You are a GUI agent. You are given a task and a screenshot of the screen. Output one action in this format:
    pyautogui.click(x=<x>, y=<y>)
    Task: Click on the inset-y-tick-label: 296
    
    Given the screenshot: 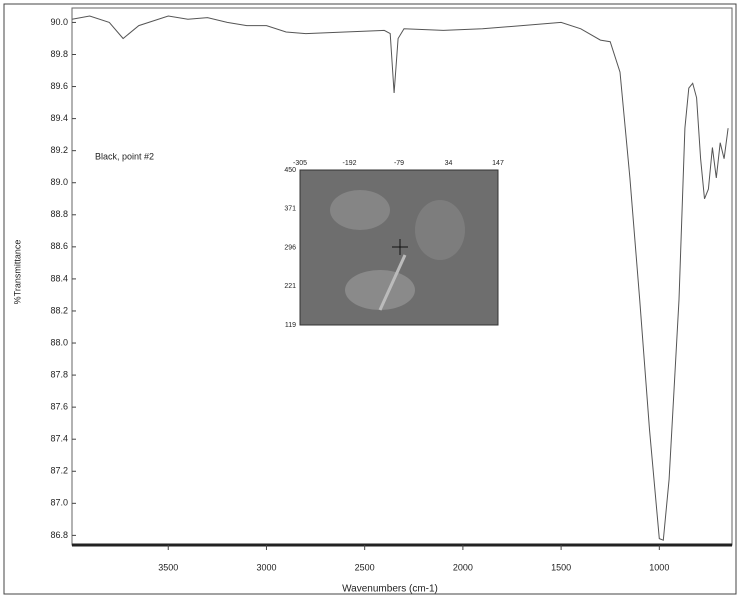 What is the action you would take?
    pyautogui.click(x=290, y=247)
    